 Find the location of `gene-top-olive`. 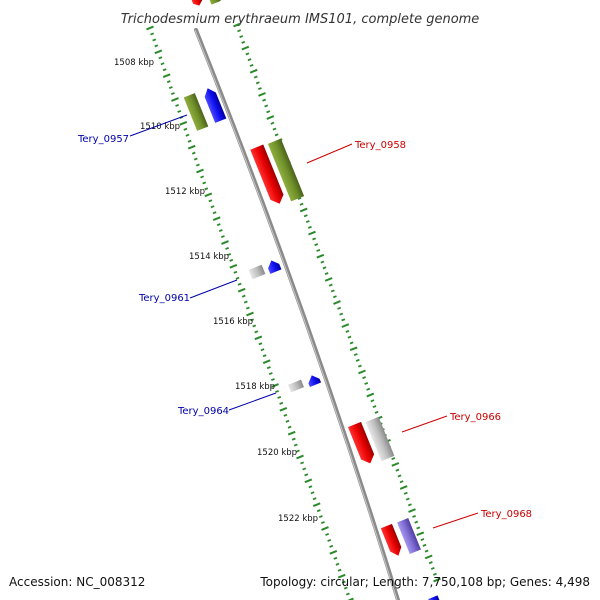

gene-top-olive is located at coordinates (214, 2).